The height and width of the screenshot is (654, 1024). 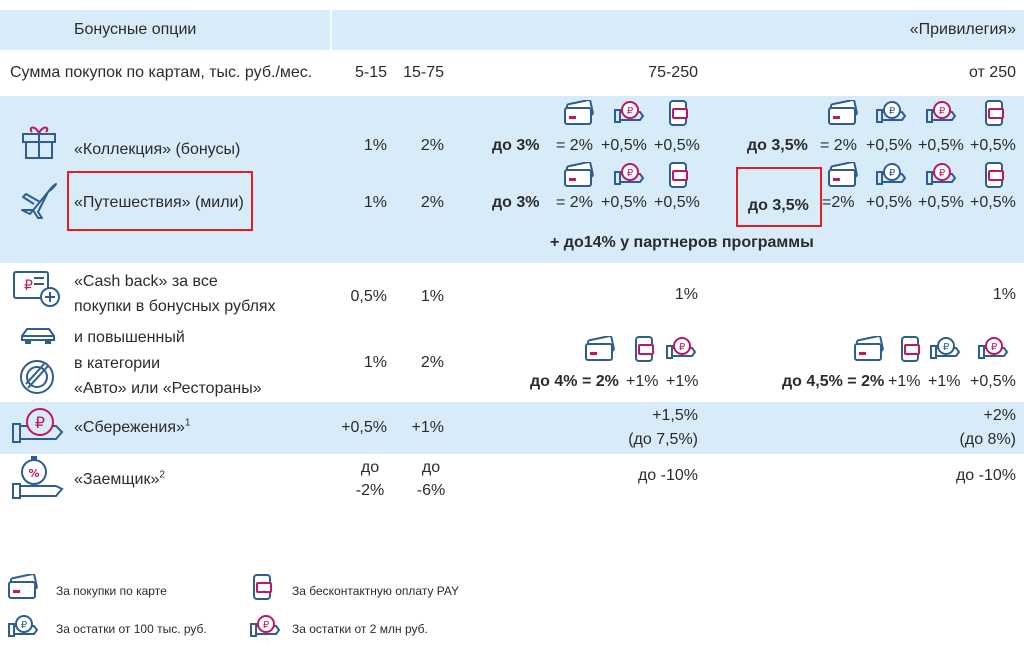 I want to click on collection-v2: 2%, so click(x=432, y=145).